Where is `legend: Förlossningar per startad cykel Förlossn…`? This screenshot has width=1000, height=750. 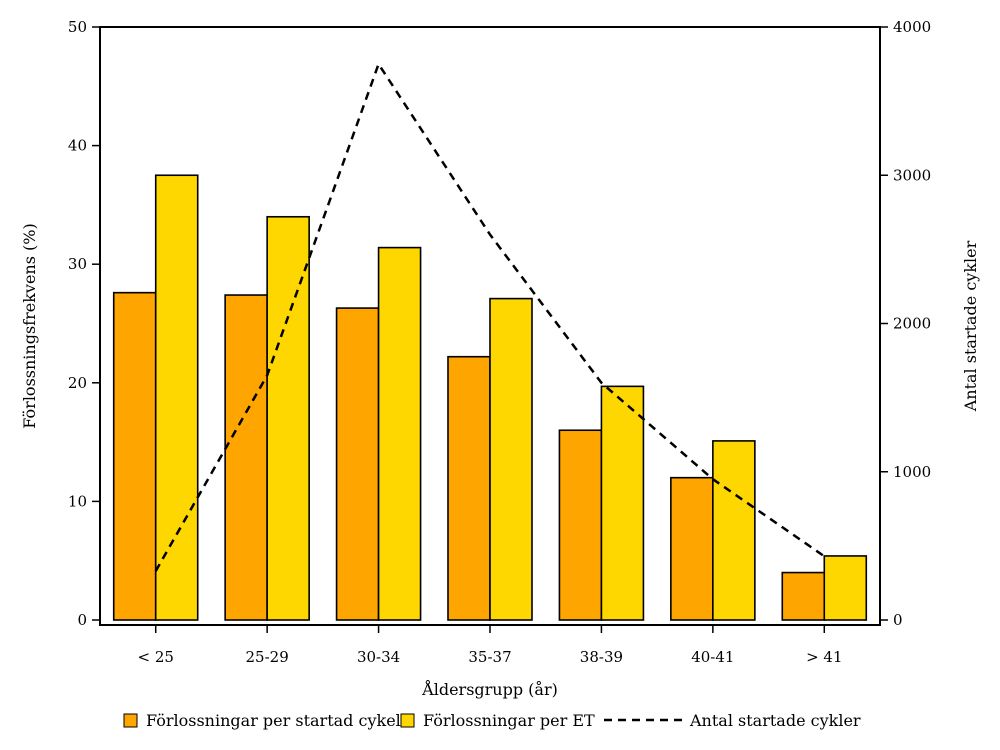
legend: Förlossningar per startad cykel Förlossn… is located at coordinates (492, 720).